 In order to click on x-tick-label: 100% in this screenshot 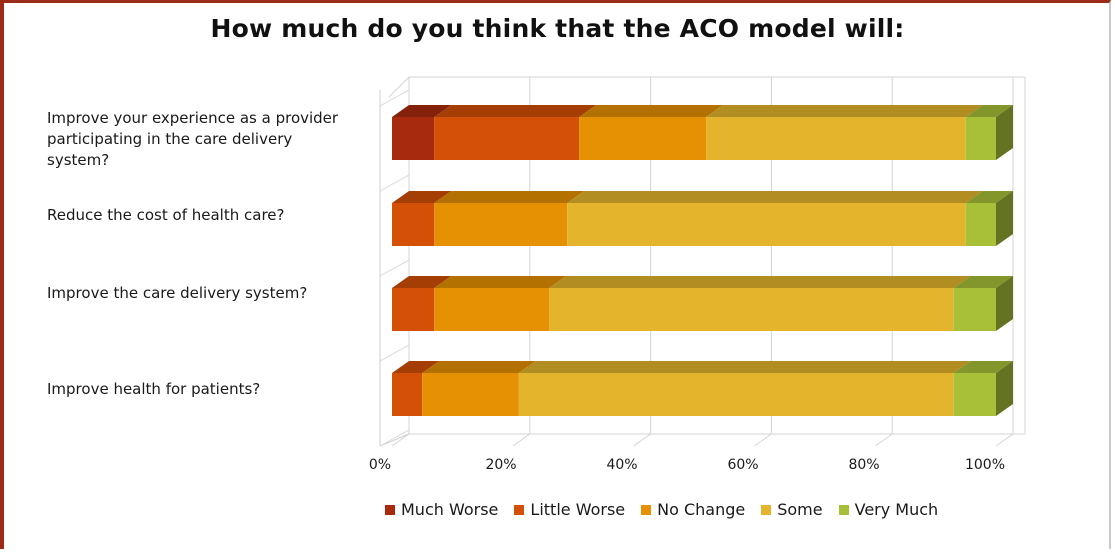, I will do `click(985, 465)`.